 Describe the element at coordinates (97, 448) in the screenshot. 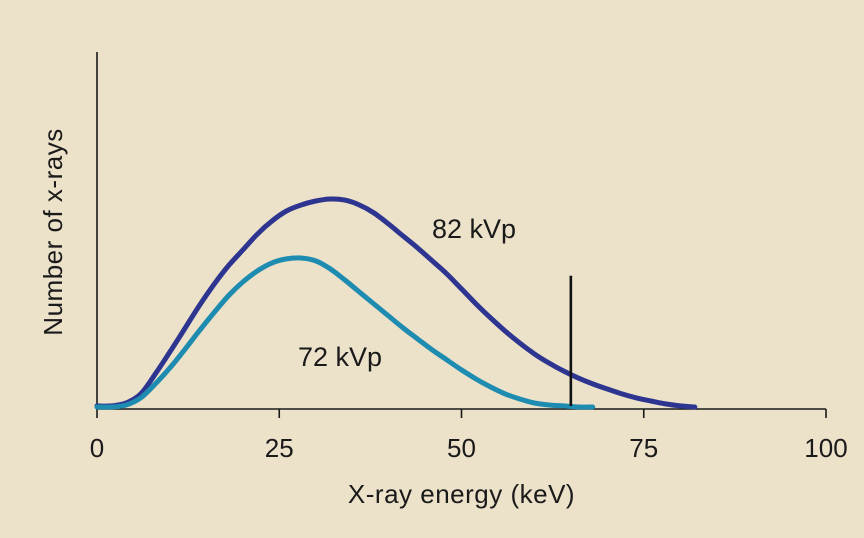

I see `x-tick-label: 0` at that location.